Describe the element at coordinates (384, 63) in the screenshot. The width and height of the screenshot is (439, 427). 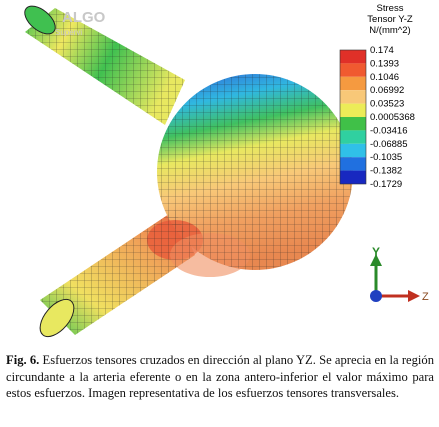
I see `legend-label: 0.1393` at that location.